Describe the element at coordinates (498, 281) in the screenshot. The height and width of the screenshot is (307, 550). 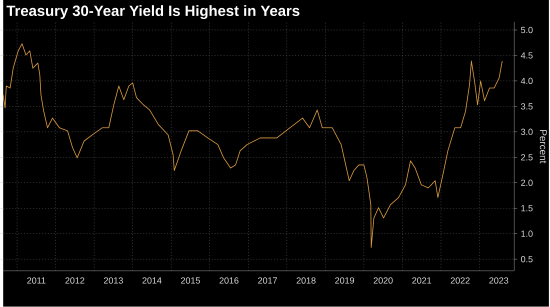
I see `x-tick-label: 2023` at that location.